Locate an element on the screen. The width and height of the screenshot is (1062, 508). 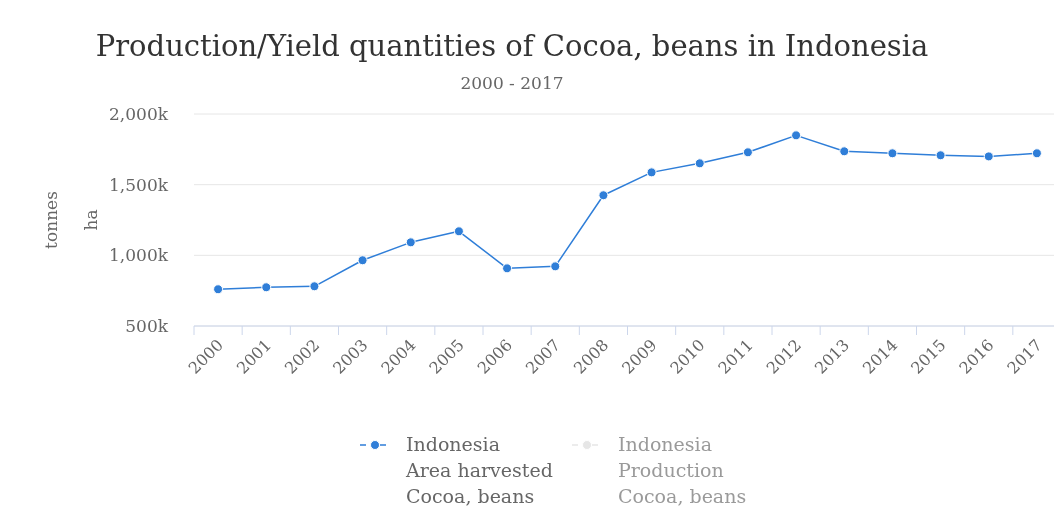
y-tick-label: 1,000k is located at coordinates (139, 255).